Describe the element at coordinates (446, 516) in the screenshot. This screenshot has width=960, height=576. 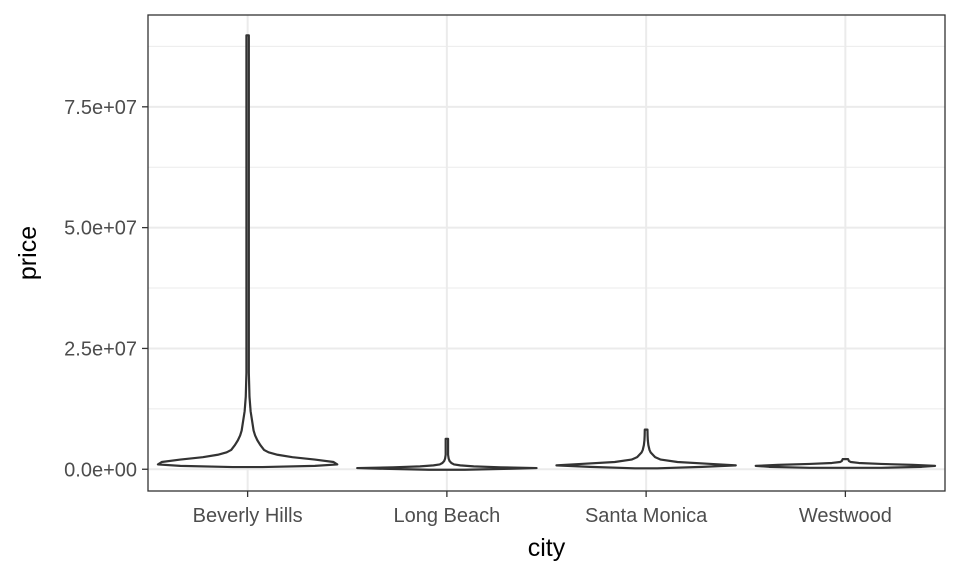
I see `x-tick-label: Long Beach` at that location.